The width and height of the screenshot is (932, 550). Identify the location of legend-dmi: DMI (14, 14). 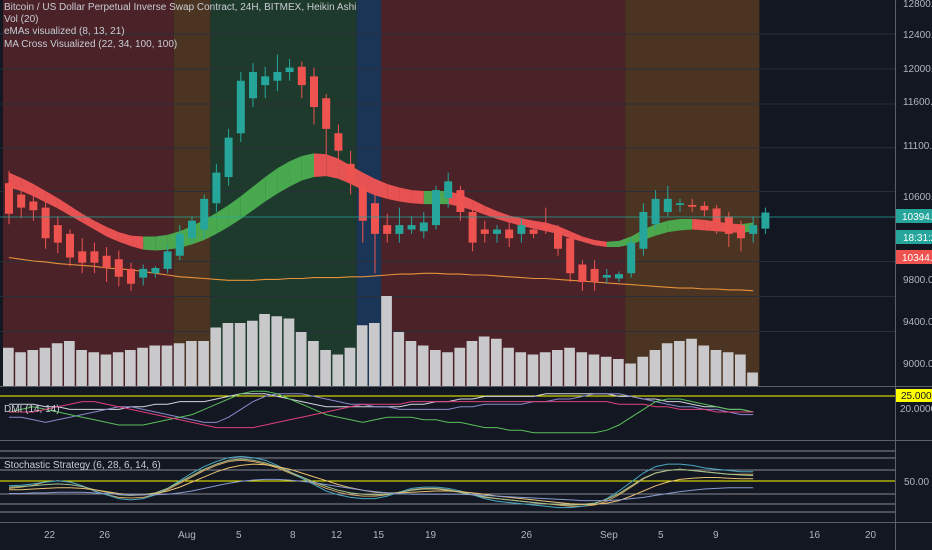
(32, 409).